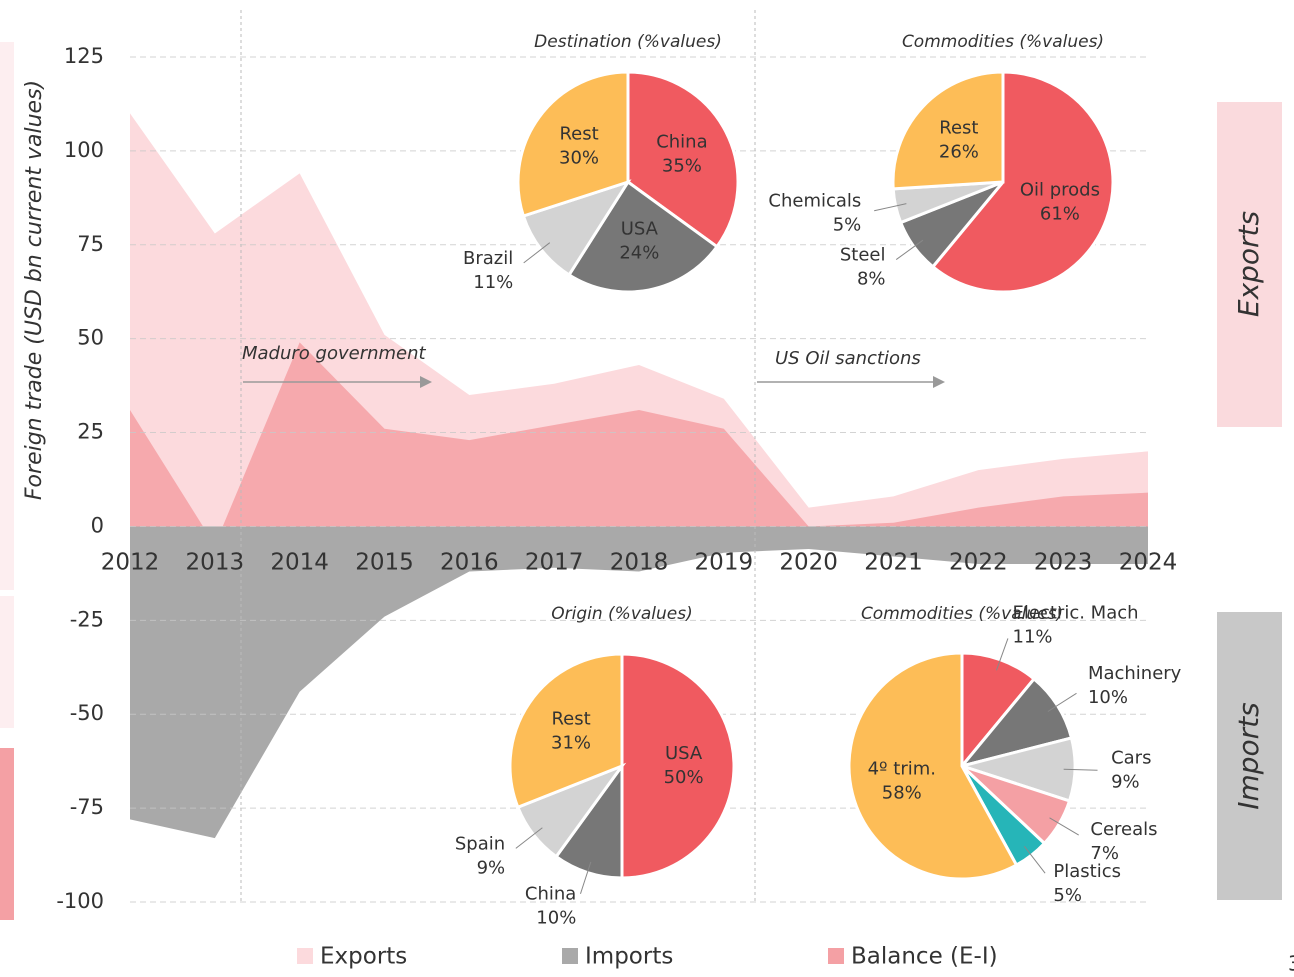 This screenshot has height=977, width=1294. What do you see at coordinates (1087, 871) in the screenshot?
I see `pie-label: Plastics` at bounding box center [1087, 871].